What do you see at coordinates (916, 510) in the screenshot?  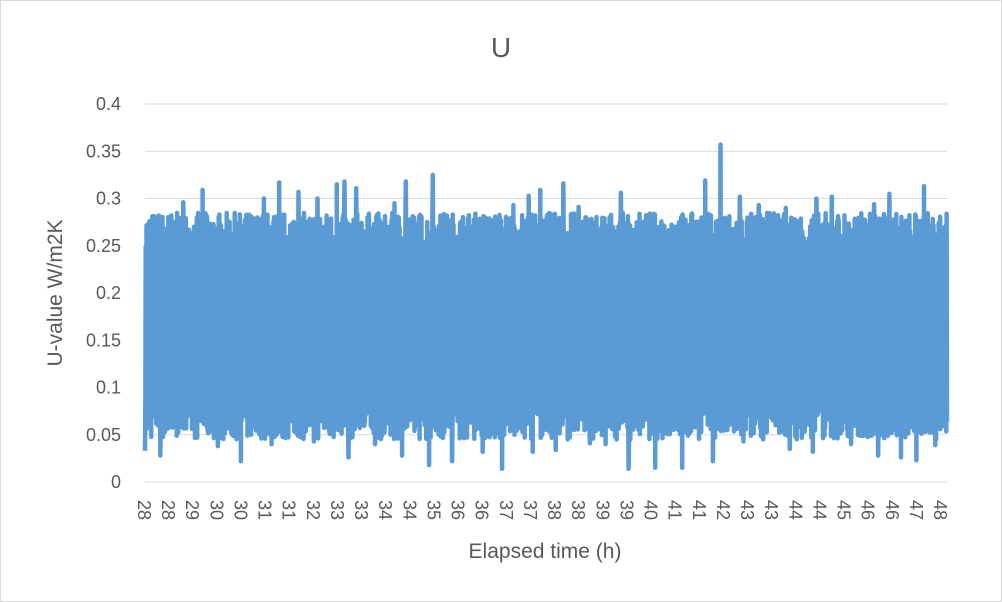 I see `x-tick-label: 47` at bounding box center [916, 510].